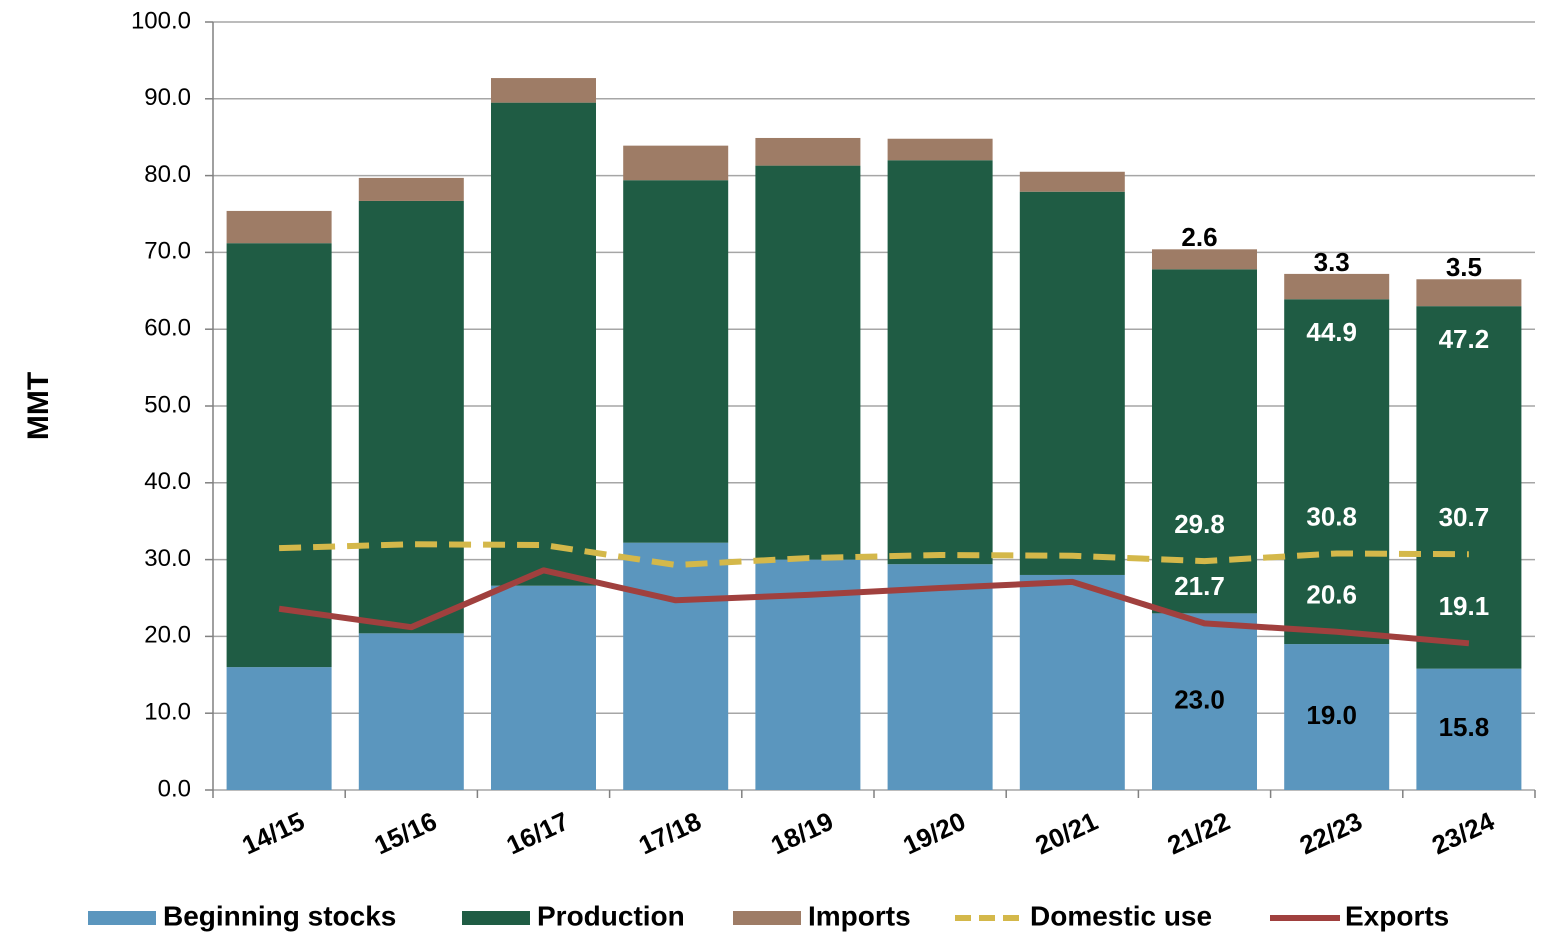 This screenshot has width=1544, height=937. Describe the element at coordinates (1397, 915) in the screenshot. I see `legend-label: Exports` at that location.